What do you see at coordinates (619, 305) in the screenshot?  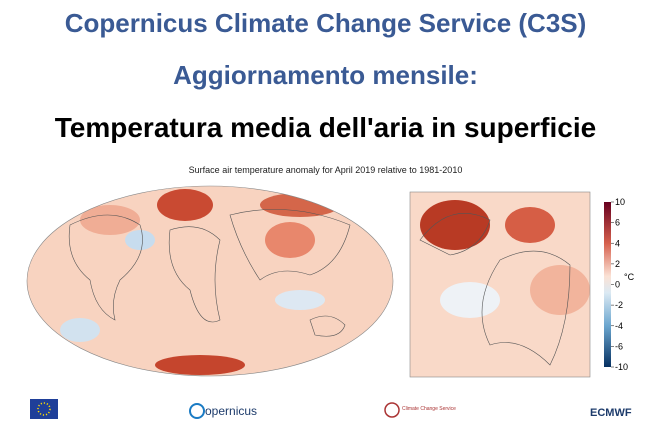 I see `colorbar-tick-label: -2` at bounding box center [619, 305].